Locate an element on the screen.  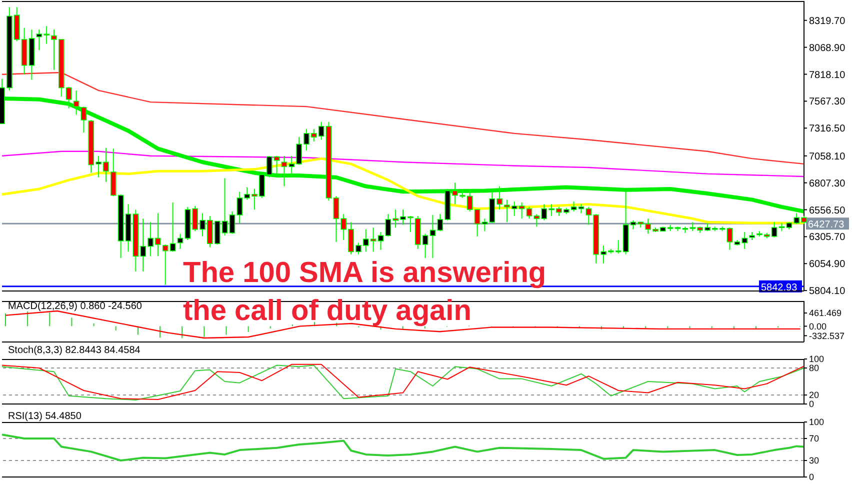
chart-title: RSI(13) 54.4850 is located at coordinates (45, 416).